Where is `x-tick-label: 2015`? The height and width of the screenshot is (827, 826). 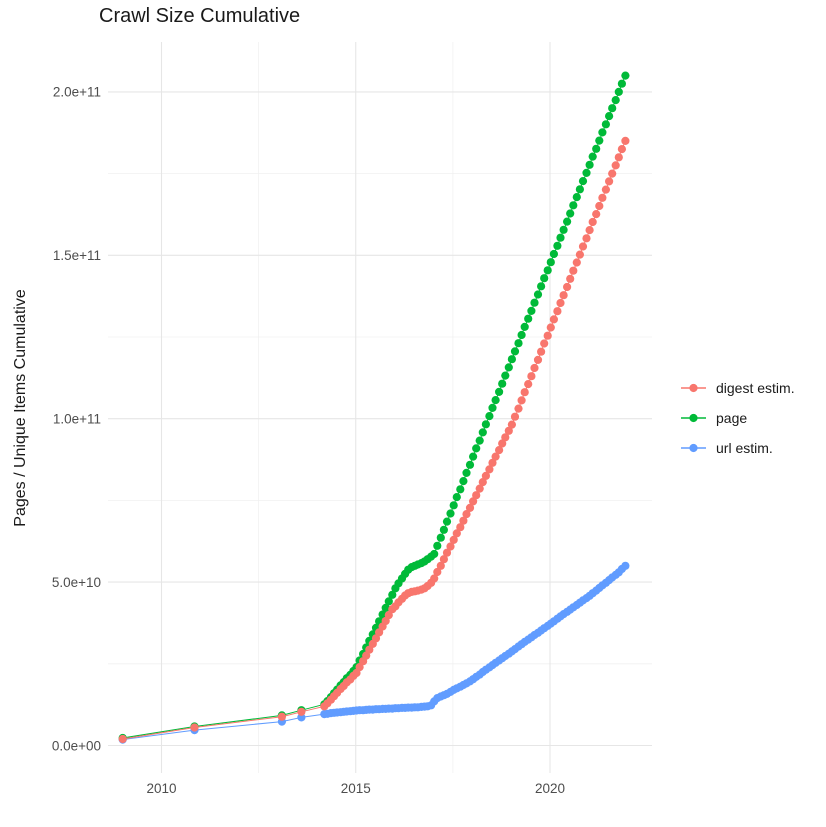 x-tick-label: 2015 is located at coordinates (356, 788).